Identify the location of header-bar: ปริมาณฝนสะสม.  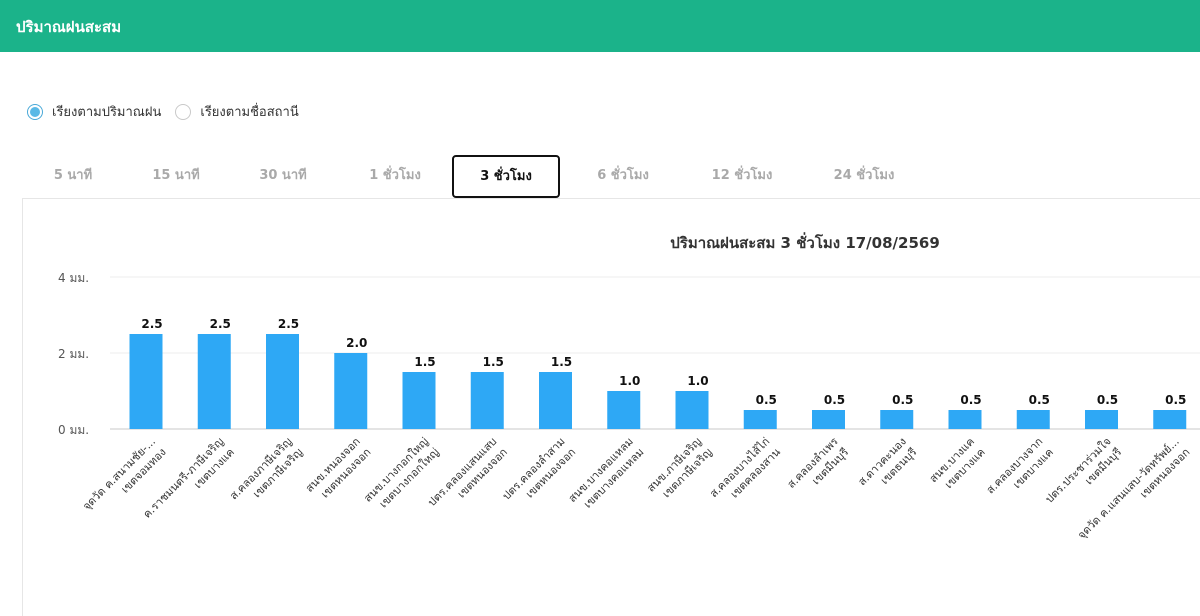
(600, 26).